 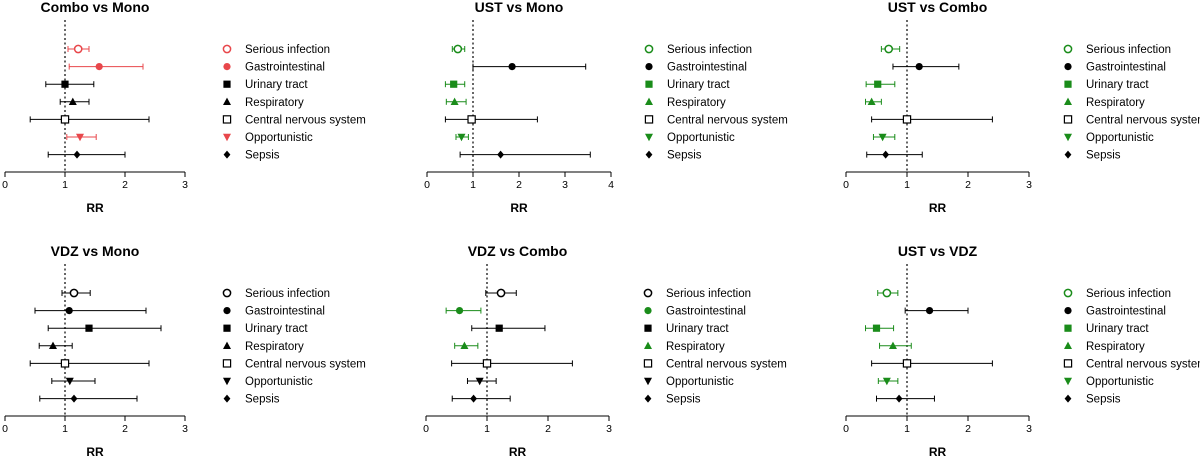 What do you see at coordinates (1115, 68) in the screenshot?
I see `legend-item-gastrointestinal: Gastrointestinal` at bounding box center [1115, 68].